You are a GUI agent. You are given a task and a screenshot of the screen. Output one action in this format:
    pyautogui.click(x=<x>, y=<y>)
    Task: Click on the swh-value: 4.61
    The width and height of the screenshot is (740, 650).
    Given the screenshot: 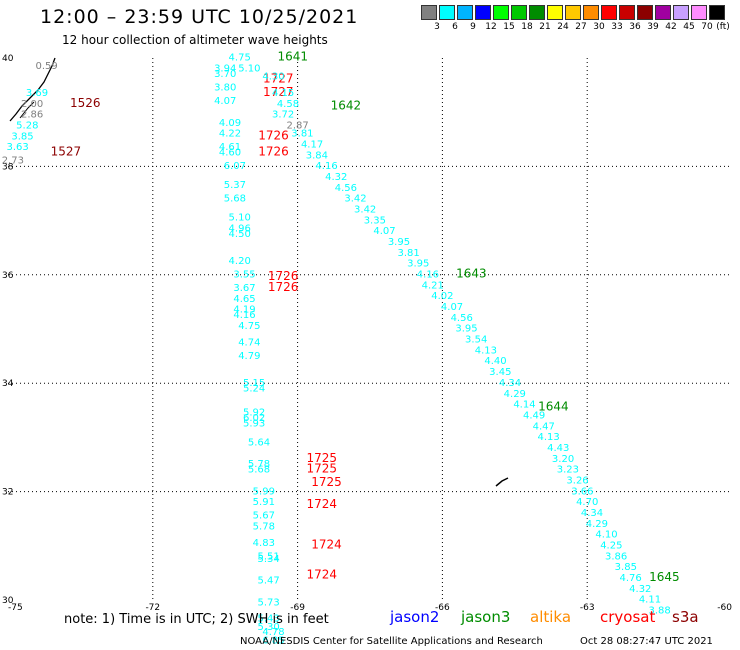 What is the action you would take?
    pyautogui.click(x=230, y=147)
    